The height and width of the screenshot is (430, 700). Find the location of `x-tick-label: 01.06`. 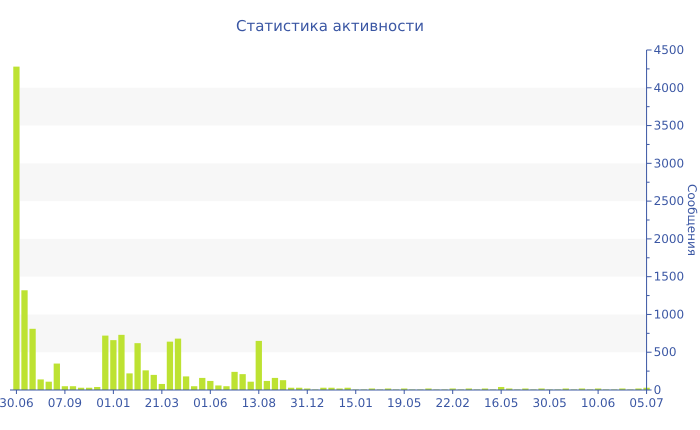

x-tick-label: 01.06 is located at coordinates (210, 403).